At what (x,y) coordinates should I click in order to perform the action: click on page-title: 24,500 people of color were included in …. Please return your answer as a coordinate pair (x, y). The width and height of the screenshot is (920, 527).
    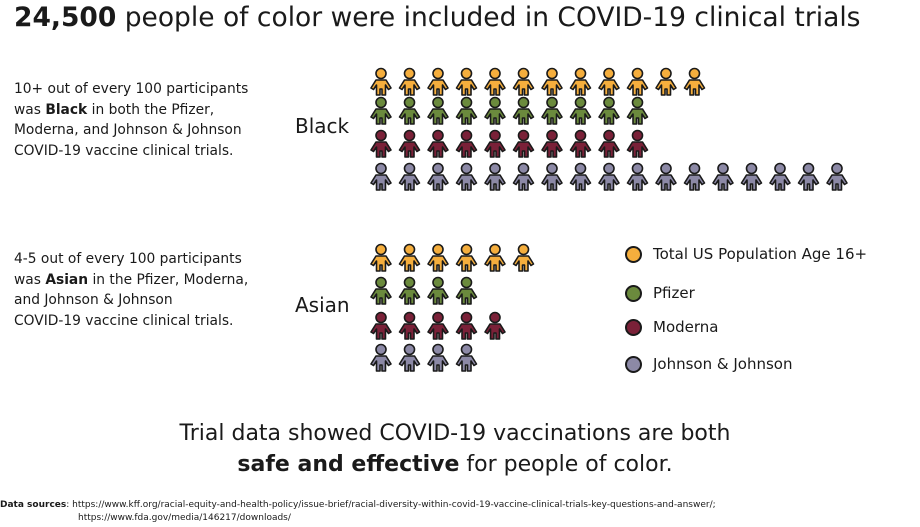
    Looking at the image, I should click on (467, 20).